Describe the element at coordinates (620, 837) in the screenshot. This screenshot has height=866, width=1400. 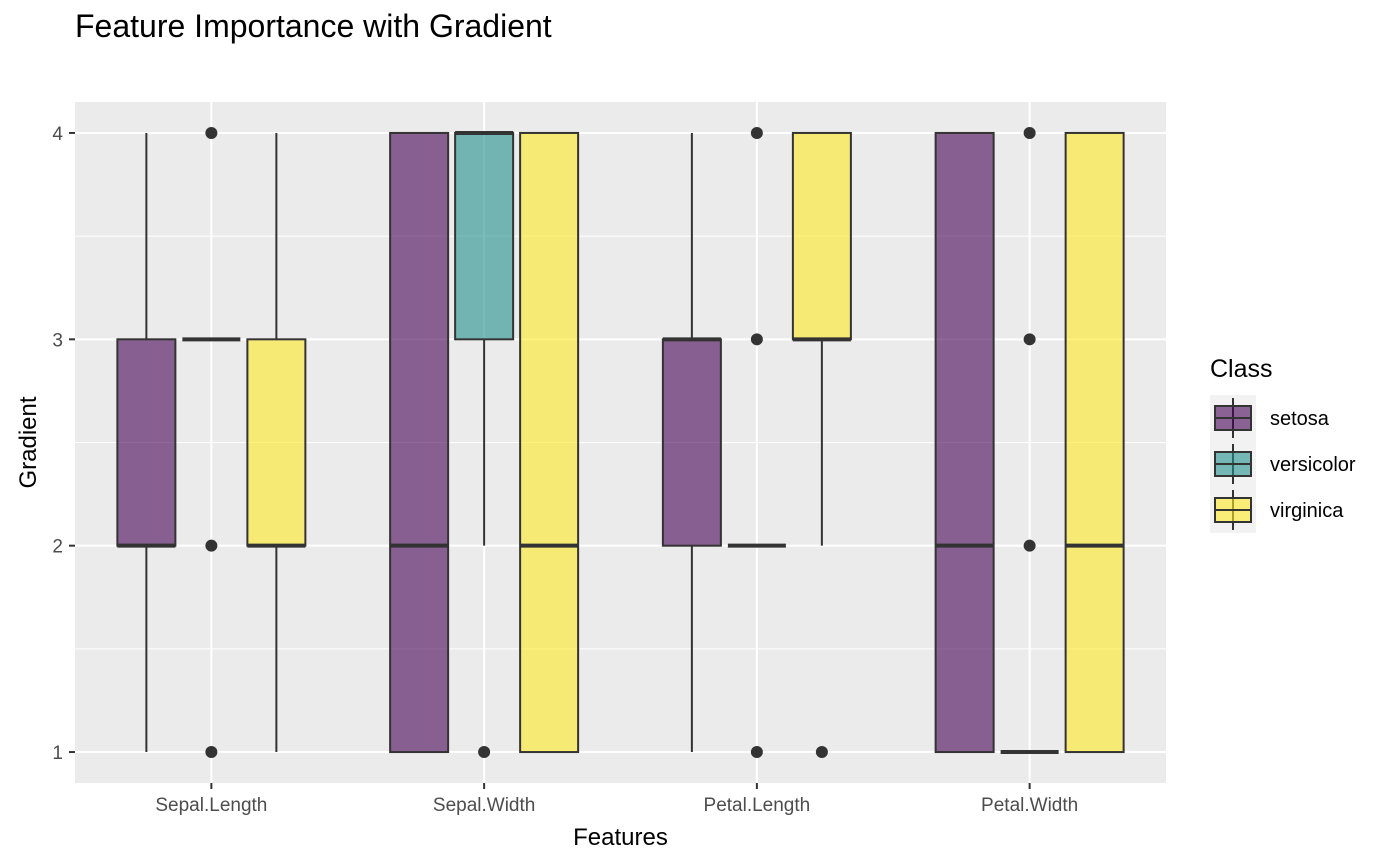
I see `x-axis-label: Features` at that location.